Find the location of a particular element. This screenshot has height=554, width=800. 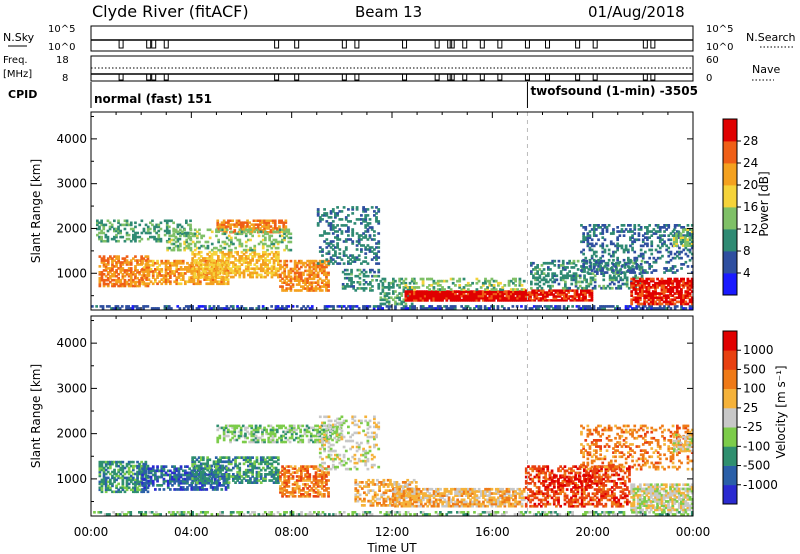

power-ytick-label: 3000 is located at coordinates (71, 184).